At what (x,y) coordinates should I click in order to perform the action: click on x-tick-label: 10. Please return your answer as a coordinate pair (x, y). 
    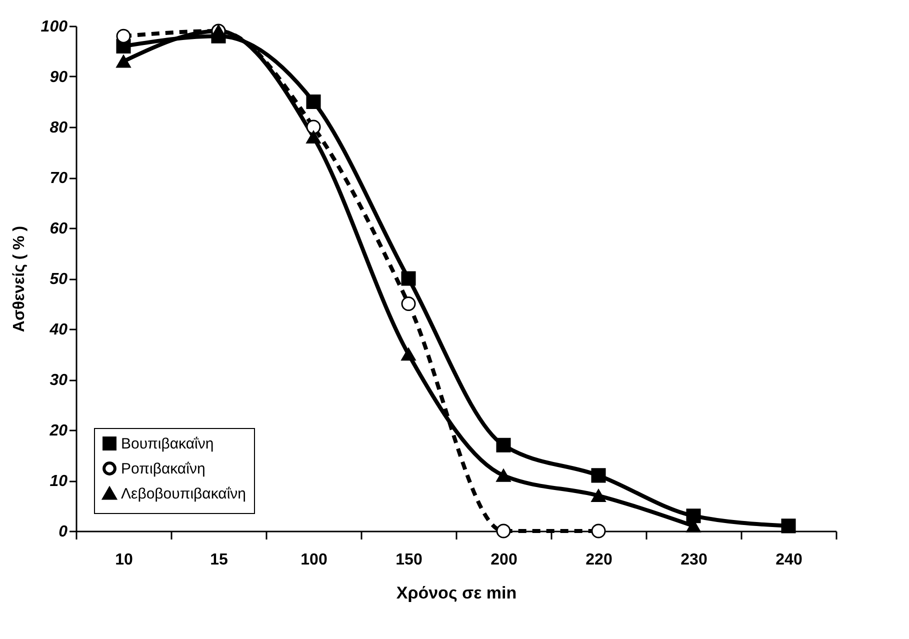
    Looking at the image, I should click on (124, 560).